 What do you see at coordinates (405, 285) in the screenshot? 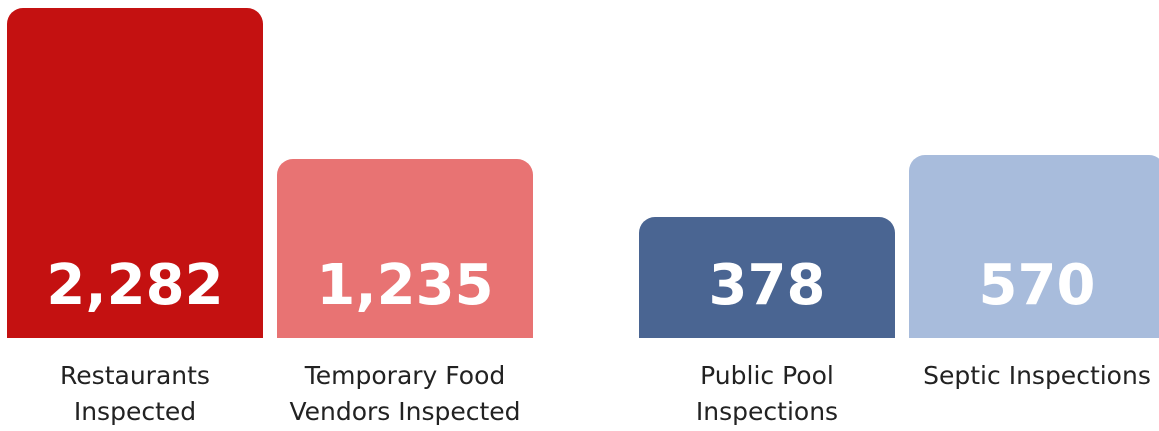
I see `value-label: 1,235` at bounding box center [405, 285].